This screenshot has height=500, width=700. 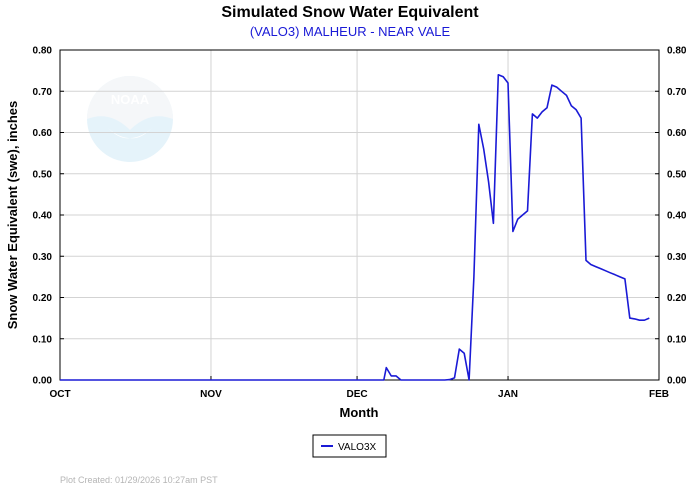 What do you see at coordinates (43, 92) in the screenshot?
I see `y-tick-label-left: 0.70` at bounding box center [43, 92].